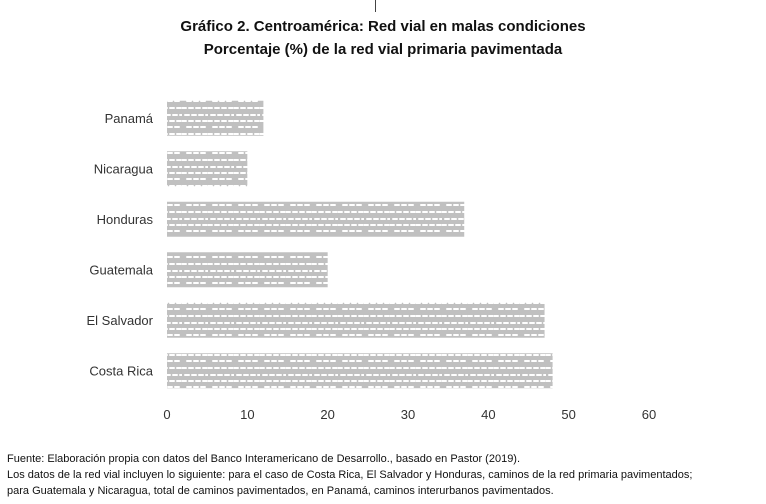 The height and width of the screenshot is (504, 766). Describe the element at coordinates (215, 118) in the screenshot. I see `bar-panamá` at that location.